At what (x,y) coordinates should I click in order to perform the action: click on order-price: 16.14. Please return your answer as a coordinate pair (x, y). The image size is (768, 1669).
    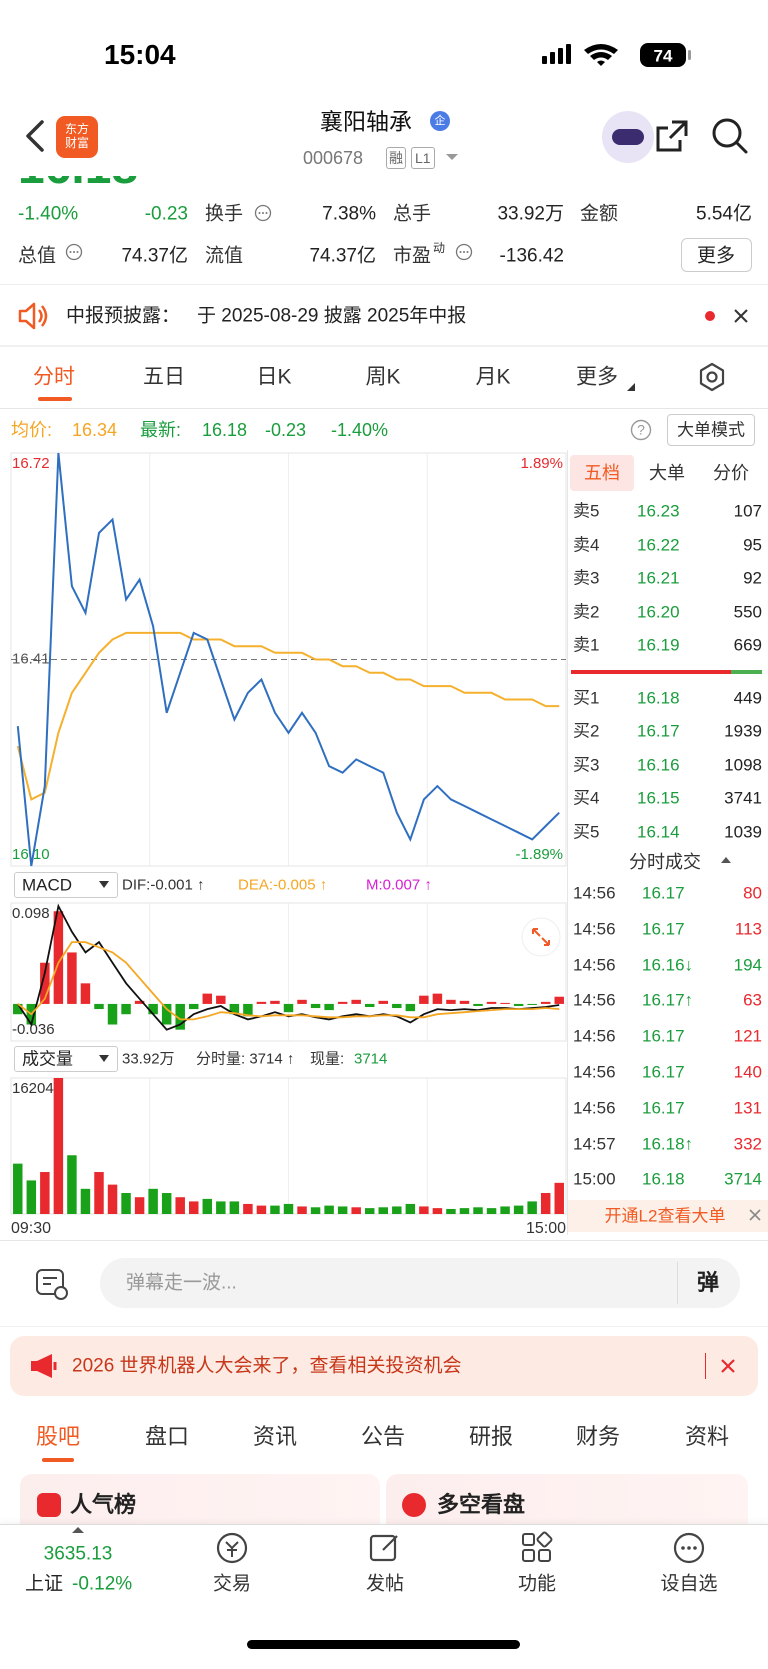
    Looking at the image, I should click on (658, 832).